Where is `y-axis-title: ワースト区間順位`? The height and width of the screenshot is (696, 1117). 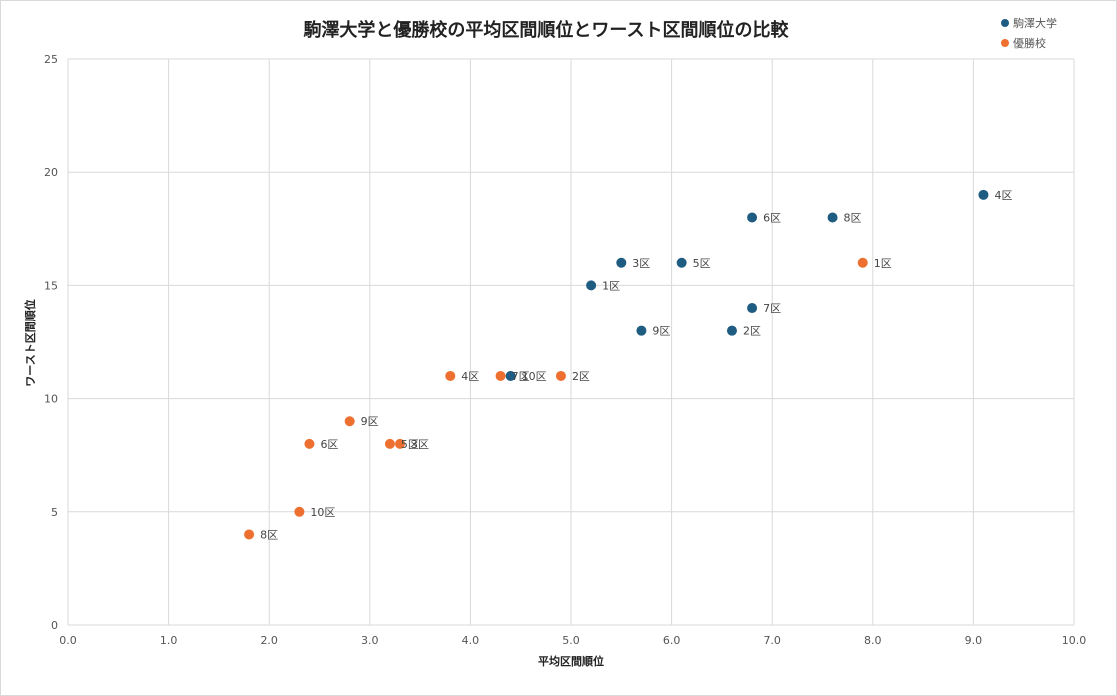 y-axis-title: ワースト区間順位 is located at coordinates (30, 342).